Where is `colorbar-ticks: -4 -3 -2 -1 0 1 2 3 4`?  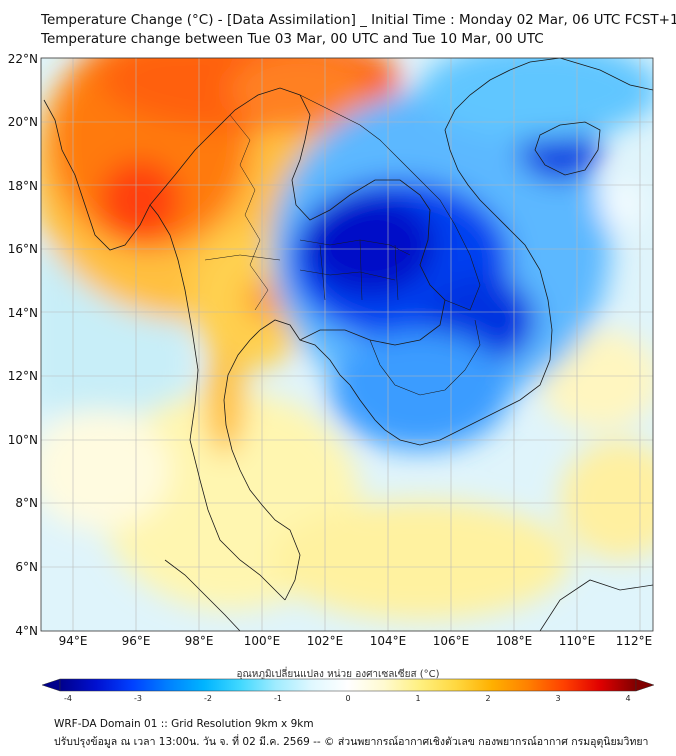
colorbar-ticks: -4 -3 -2 -1 0 1 2 3 4 is located at coordinates (347, 698).